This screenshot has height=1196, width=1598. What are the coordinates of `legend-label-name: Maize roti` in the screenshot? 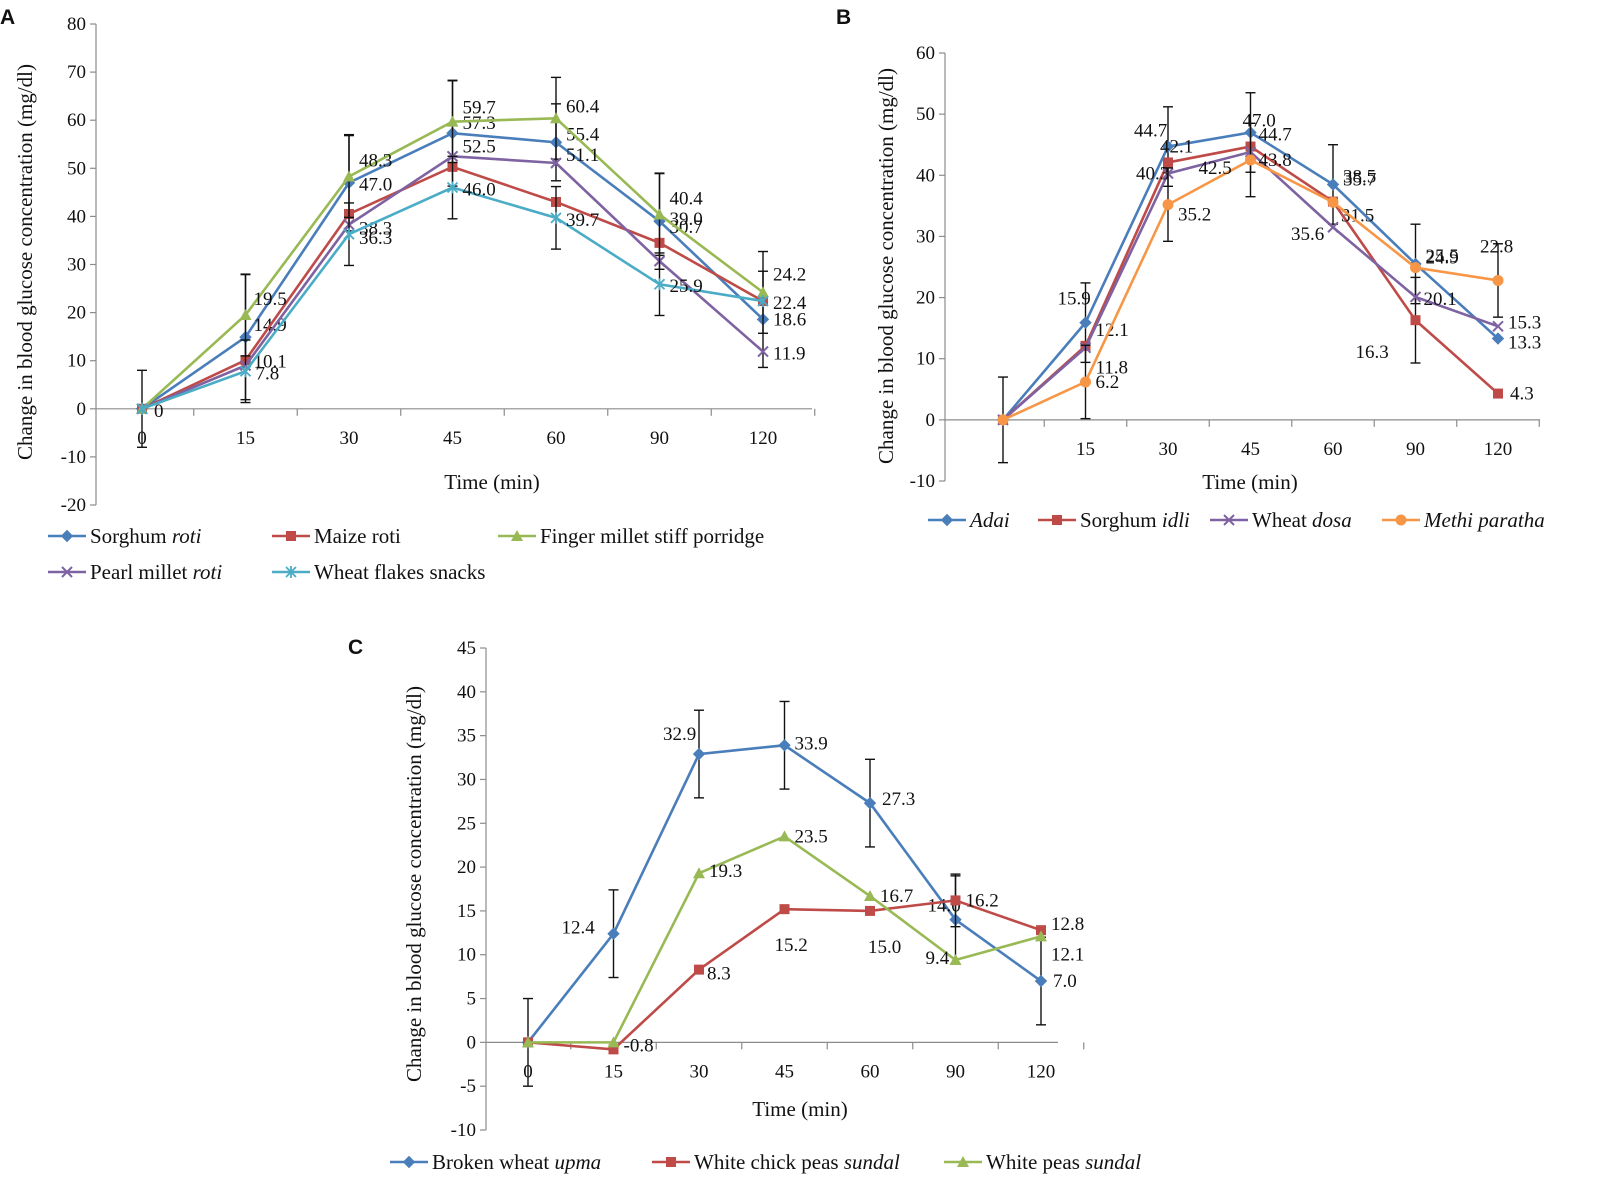 It's located at (357, 536).